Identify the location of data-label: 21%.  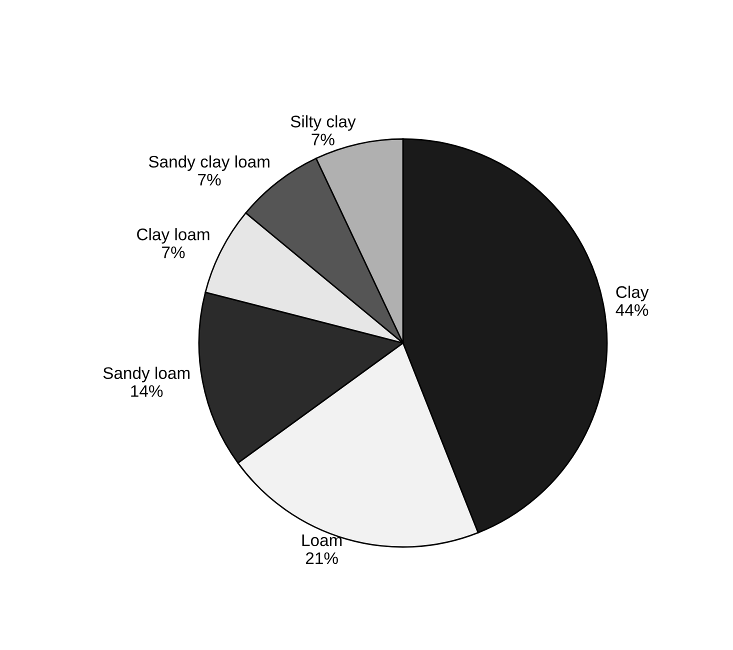
(322, 558).